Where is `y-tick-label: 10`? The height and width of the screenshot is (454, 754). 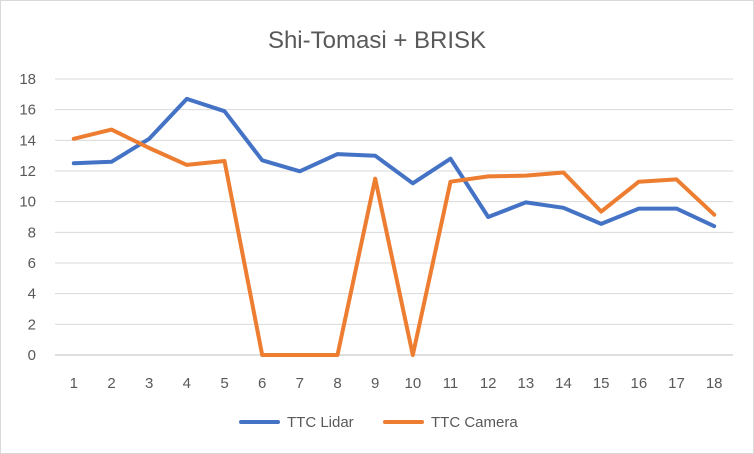
y-tick-label: 10 is located at coordinates (27, 202).